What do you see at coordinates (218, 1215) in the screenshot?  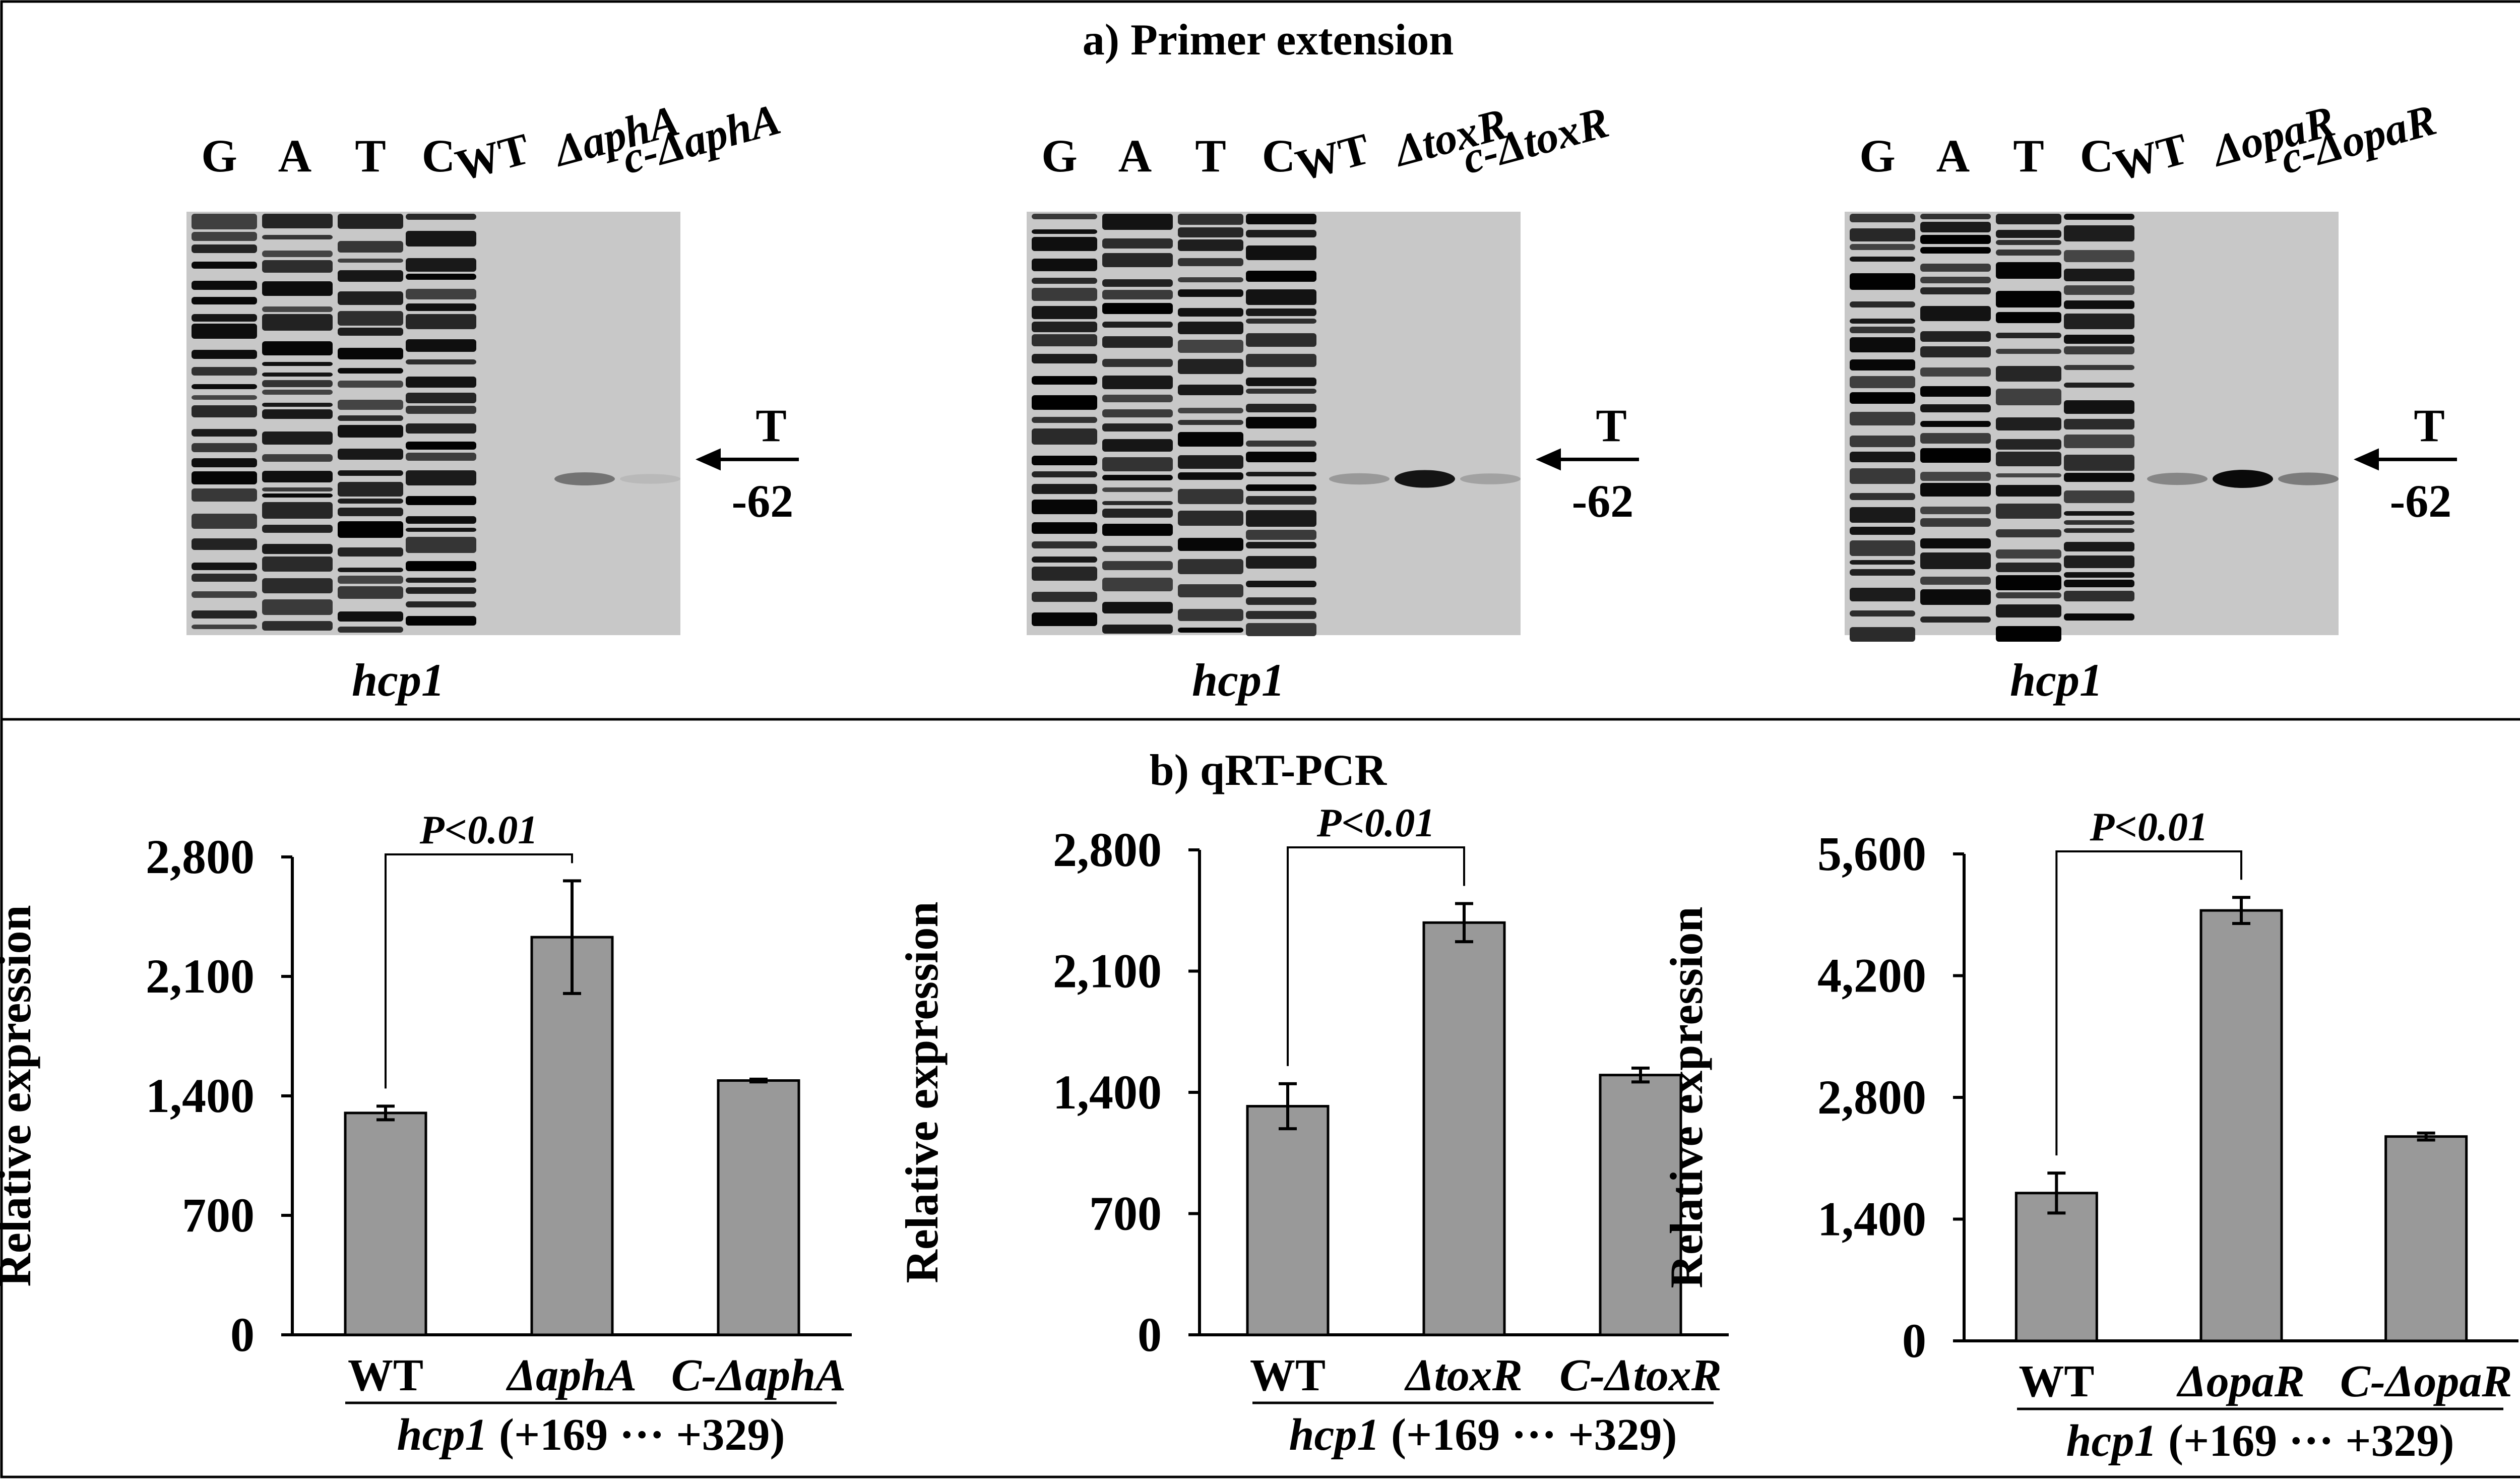 I see `y-tick-label: 700` at bounding box center [218, 1215].